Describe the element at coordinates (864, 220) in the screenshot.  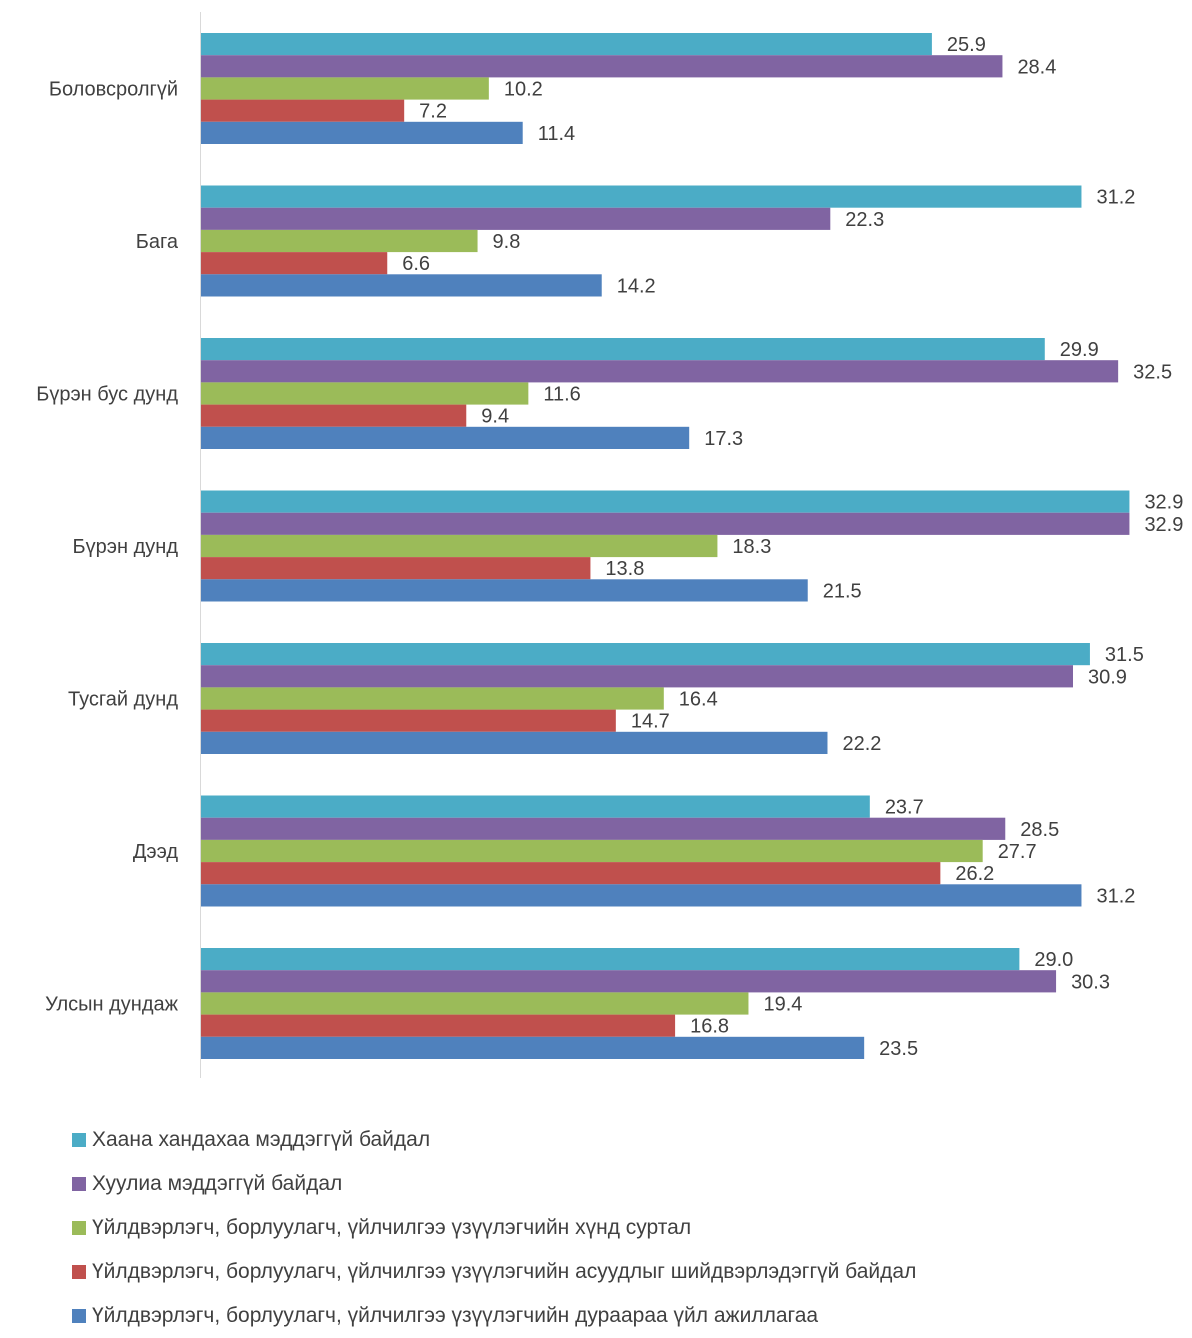
I see `data-label: 22.3` at that location.